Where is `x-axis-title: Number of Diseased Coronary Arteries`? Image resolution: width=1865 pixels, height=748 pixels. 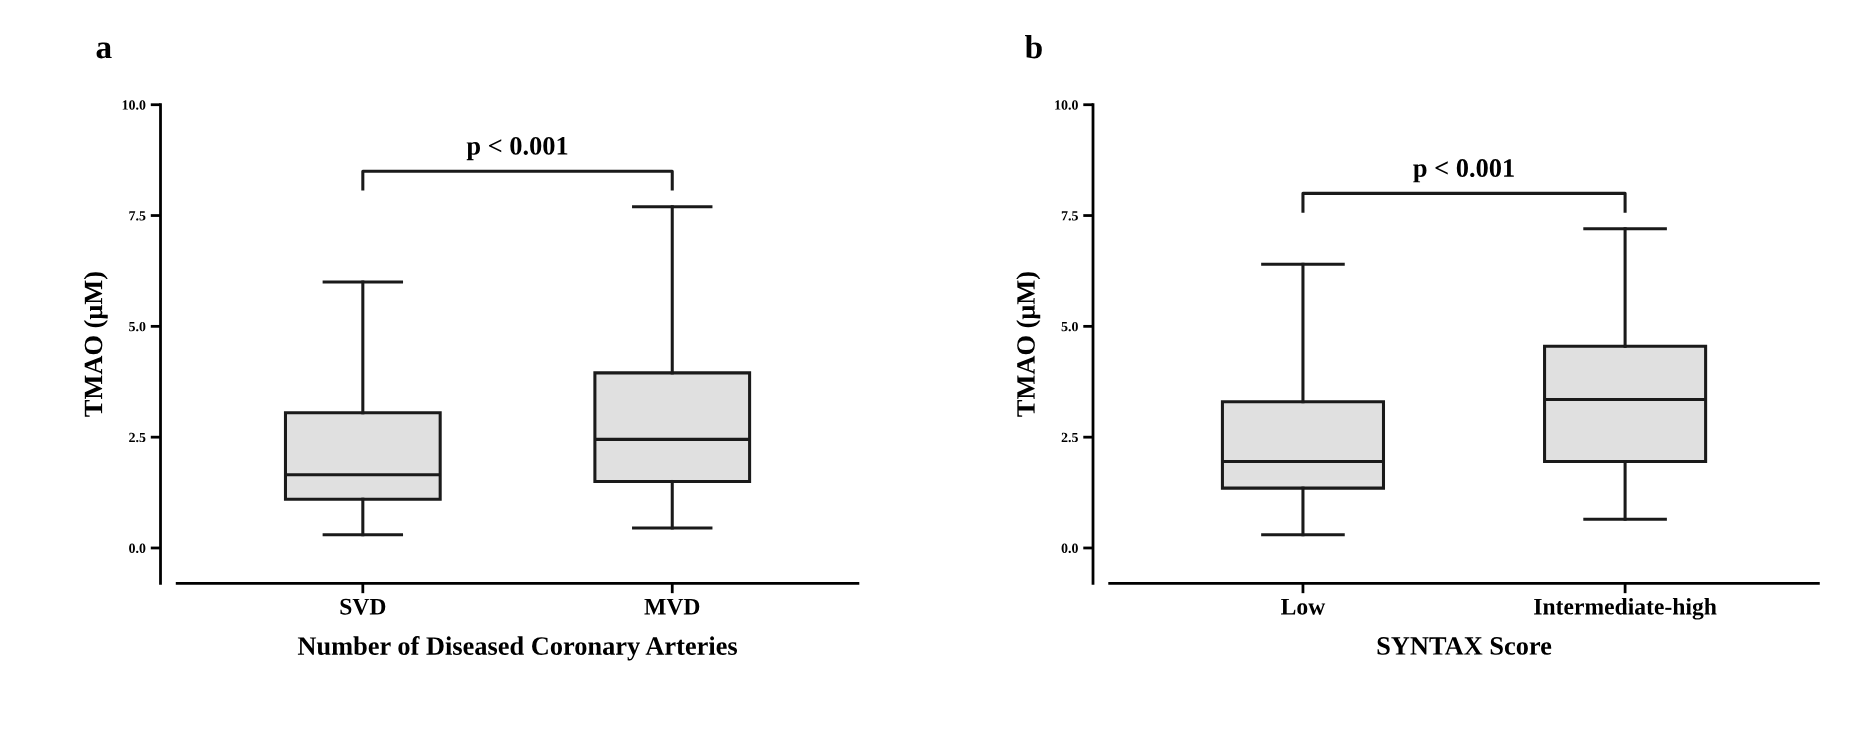
x-axis-title: Number of Diseased Coronary Arteries is located at coordinates (517, 648).